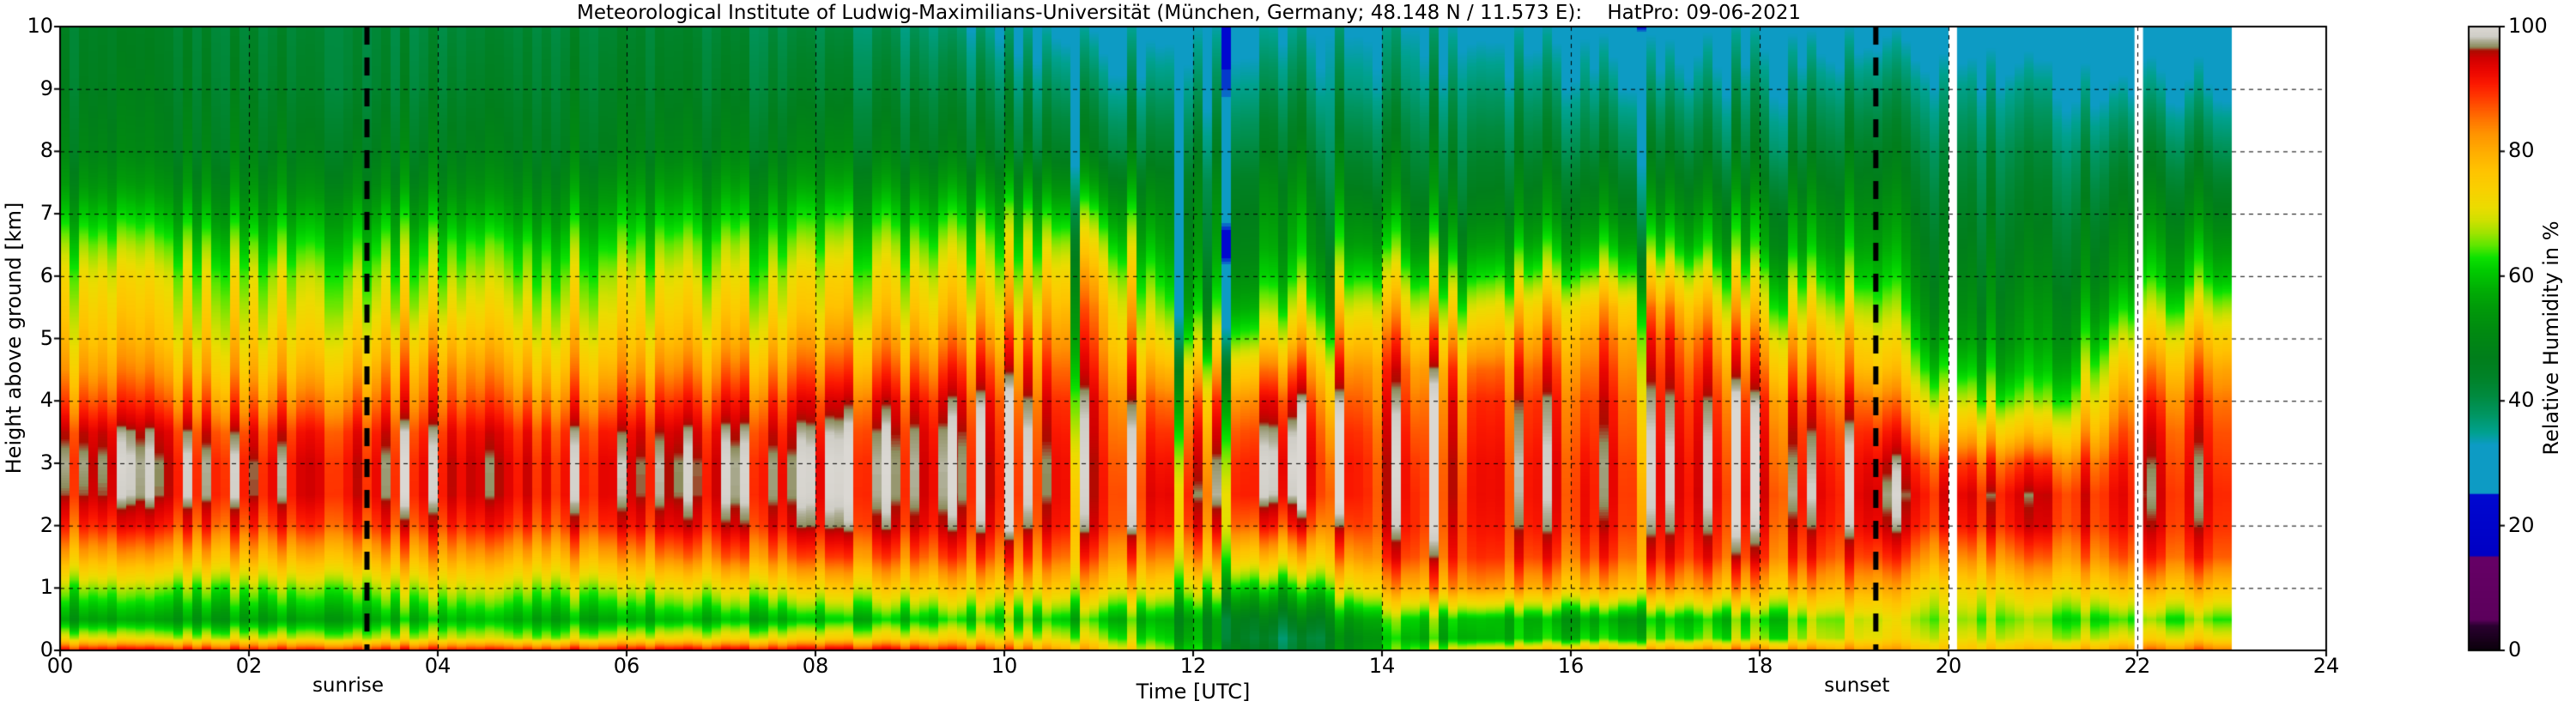 This screenshot has width=2576, height=707. What do you see at coordinates (1949, 666) in the screenshot?
I see `x-tick-20: 20` at bounding box center [1949, 666].